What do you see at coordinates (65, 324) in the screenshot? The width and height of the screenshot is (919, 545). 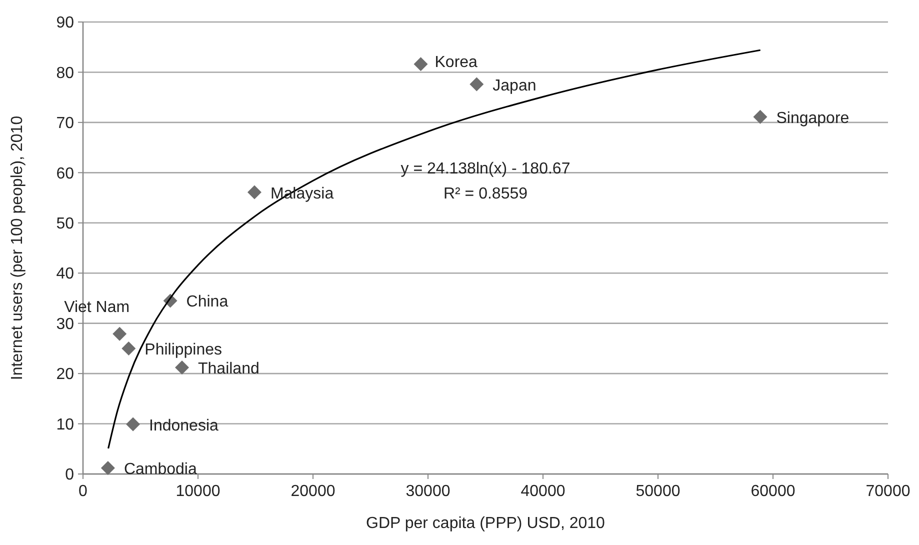 I see `y-tick-label: 30` at bounding box center [65, 324].